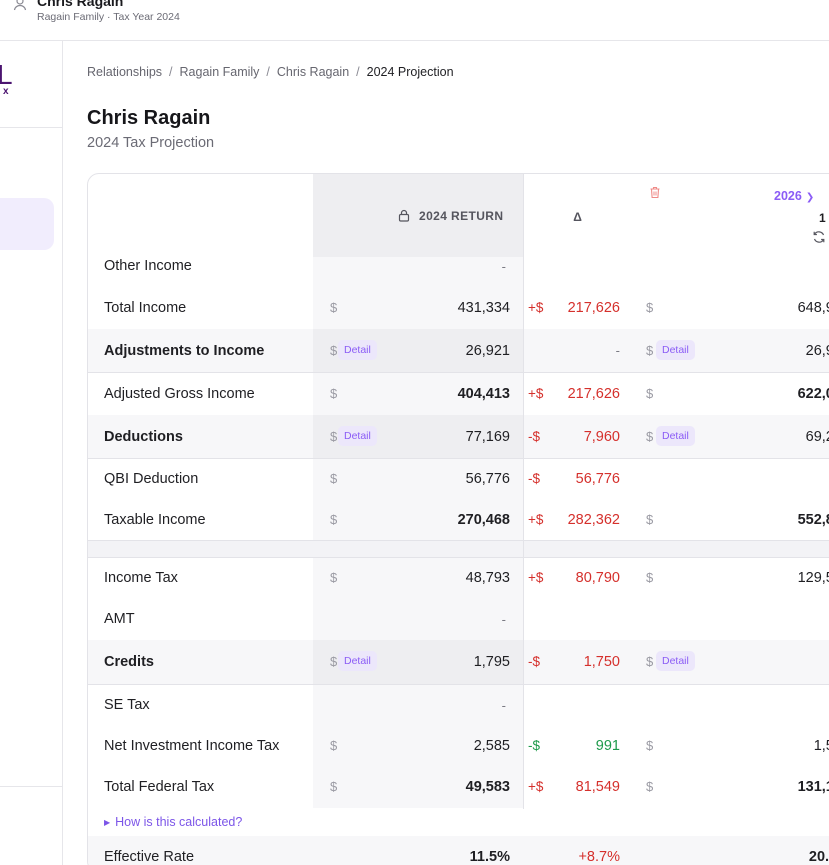 The height and width of the screenshot is (865, 829). What do you see at coordinates (601, 662) in the screenshot?
I see `delta-value: 1,750` at bounding box center [601, 662].